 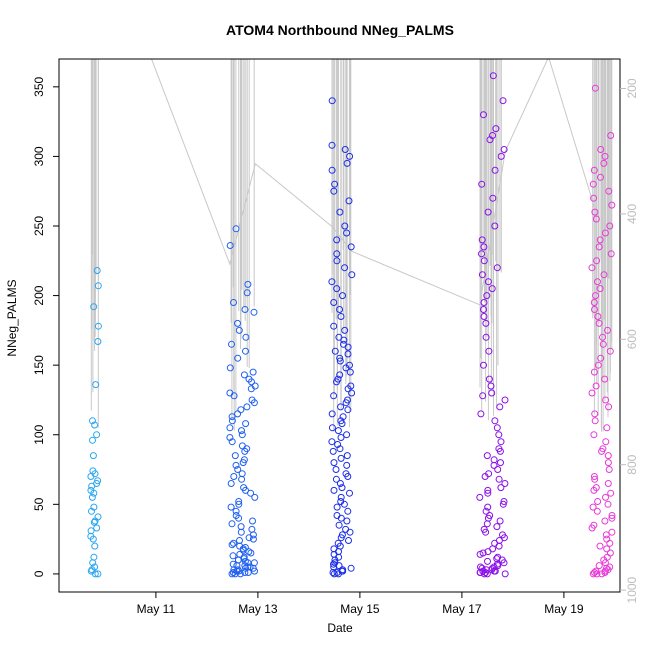 I want to click on y2-tick-label: 1000, so click(x=632, y=589).